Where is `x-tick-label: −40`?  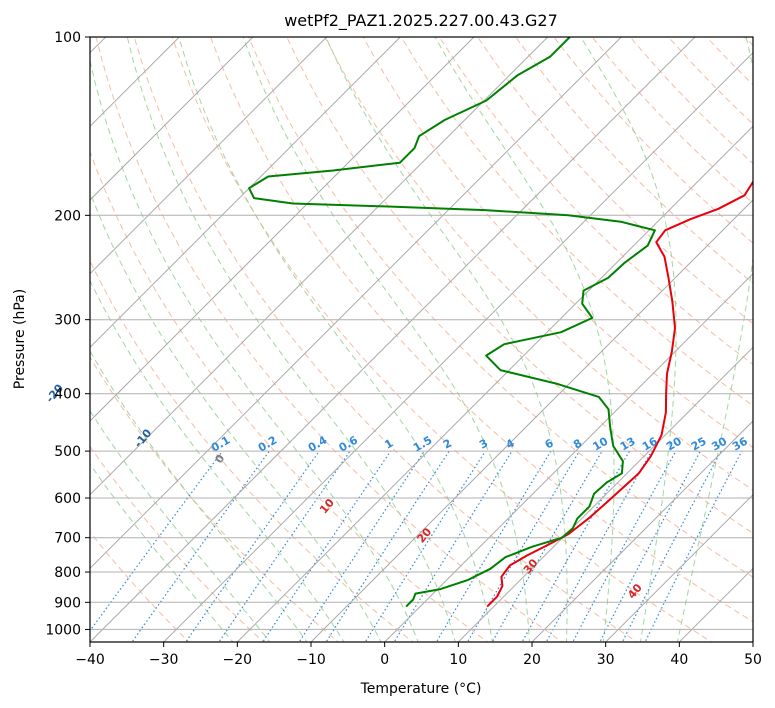 x-tick-label: −40 is located at coordinates (90, 660).